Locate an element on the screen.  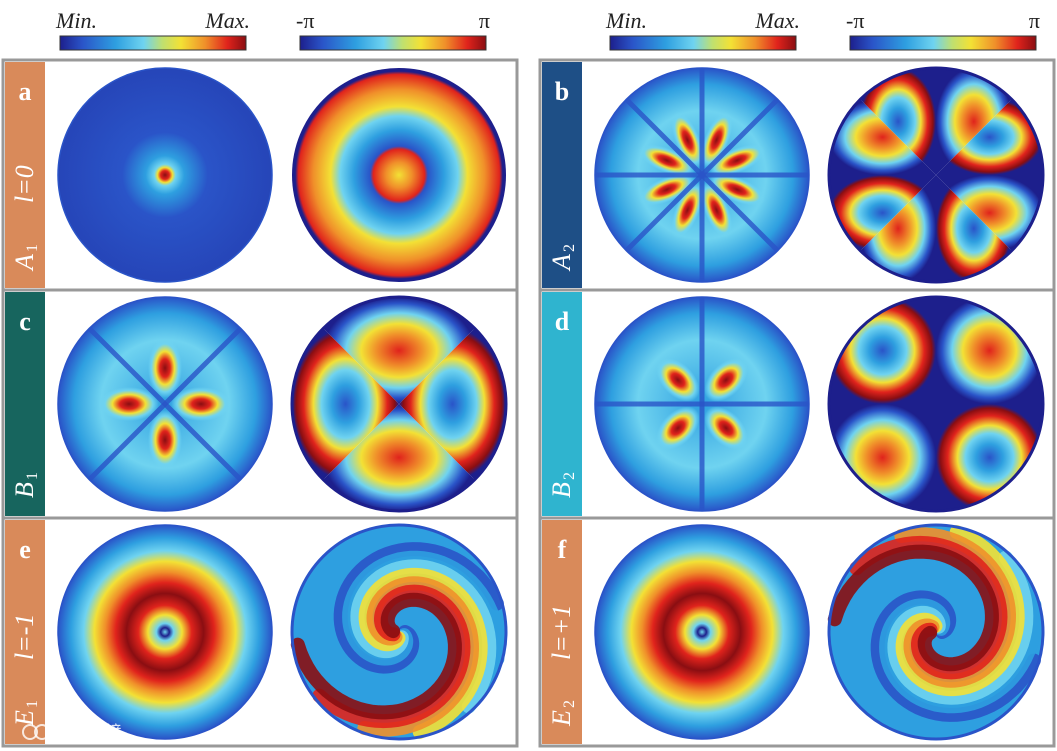
panel-letter: d is located at coordinates (562, 321).